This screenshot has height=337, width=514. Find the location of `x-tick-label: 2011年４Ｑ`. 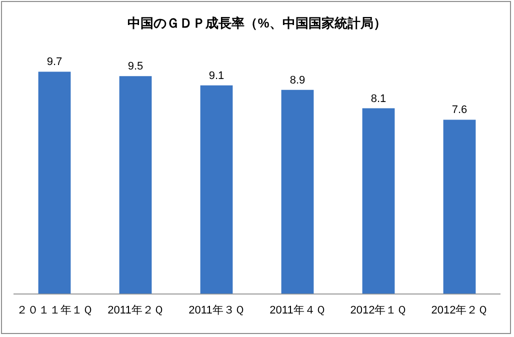

x-tick-label: 2011年４Ｑ is located at coordinates (298, 310).